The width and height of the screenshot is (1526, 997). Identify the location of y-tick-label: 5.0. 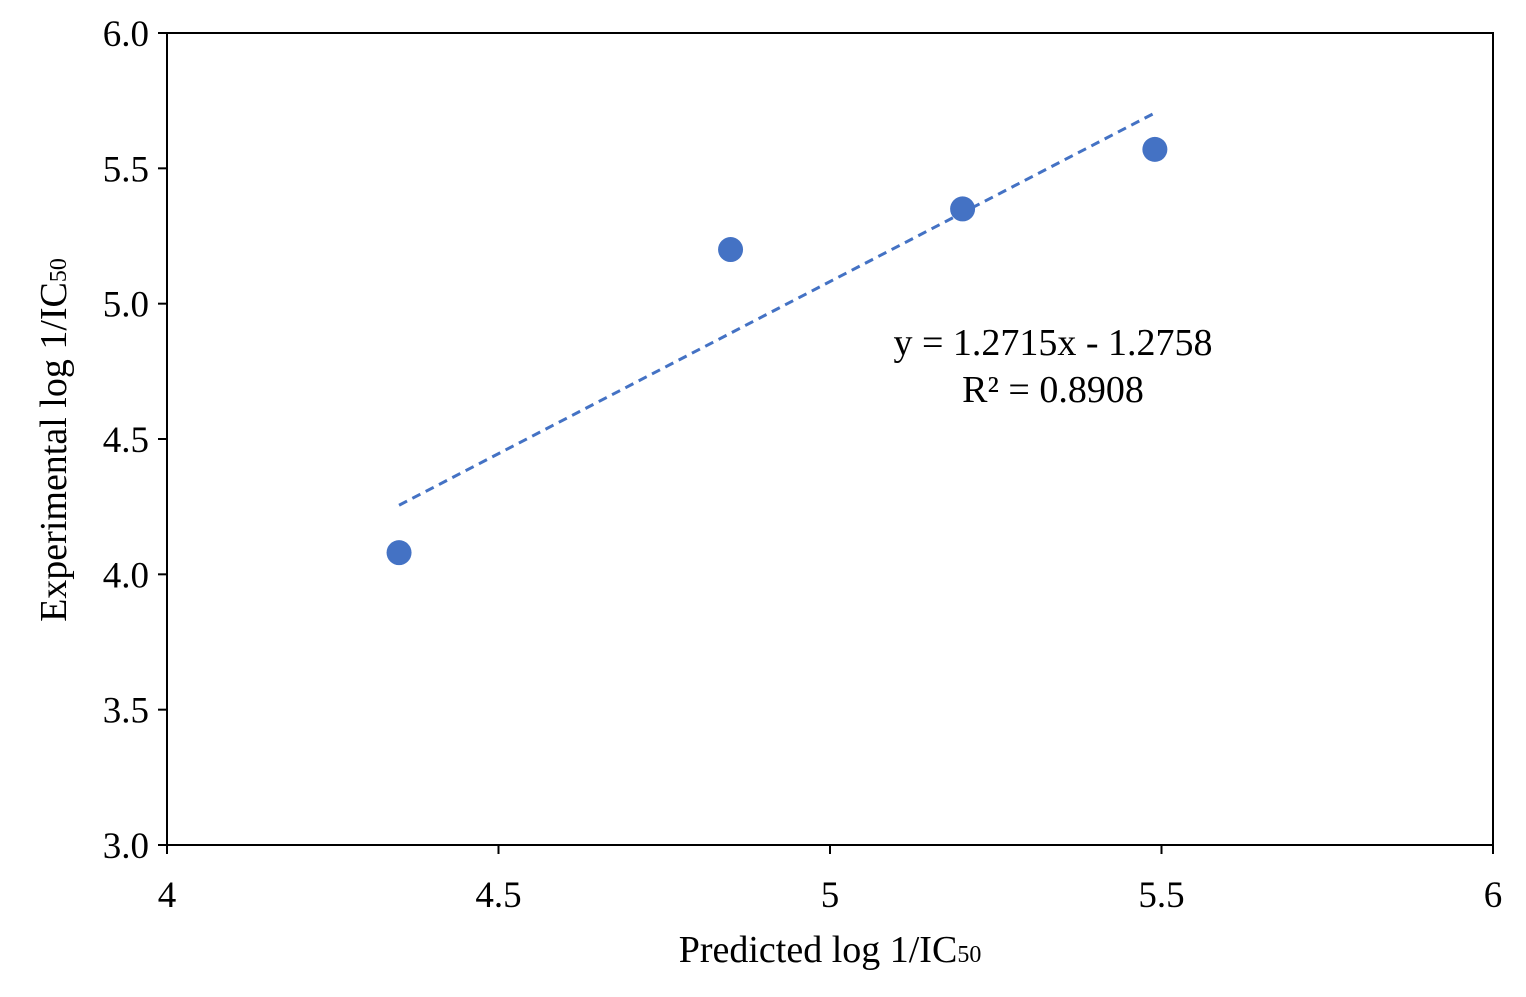
(126, 305).